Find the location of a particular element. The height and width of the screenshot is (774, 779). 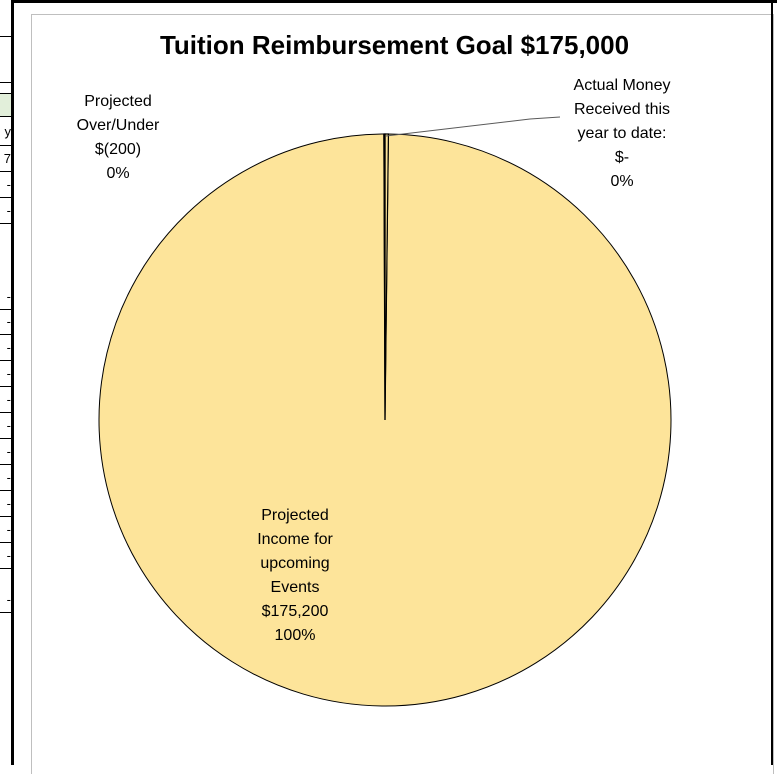

label-actual-money-line: 0% is located at coordinates (621, 181).